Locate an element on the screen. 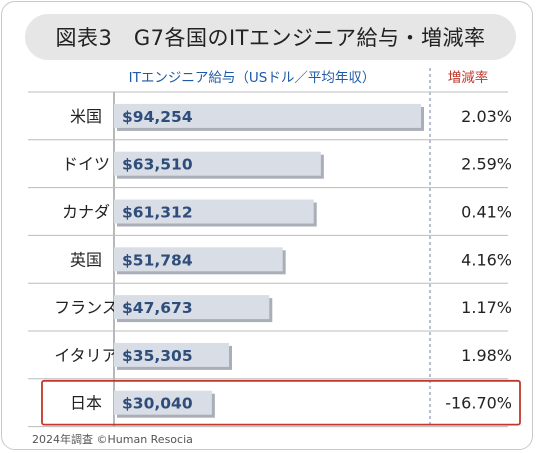 This screenshot has width=536, height=453. highlight-box is located at coordinates (281, 402).